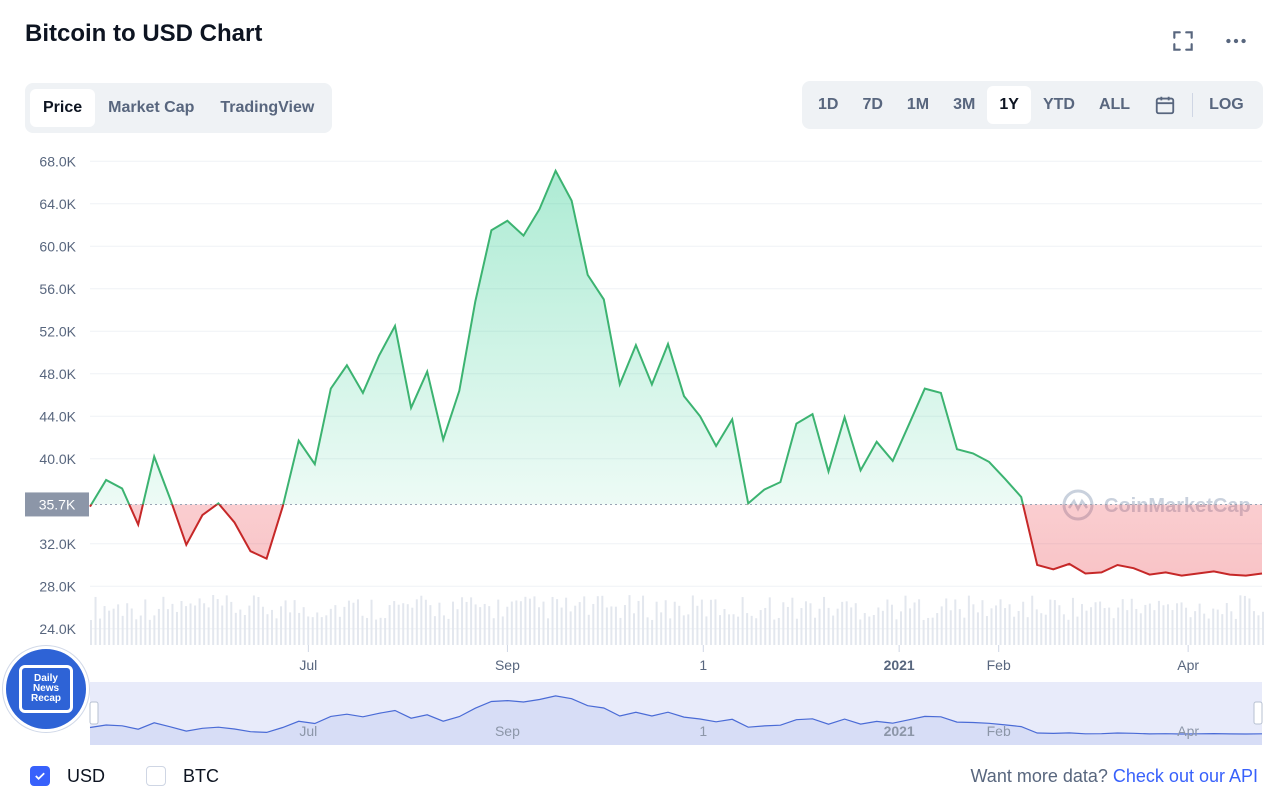  Describe the element at coordinates (94, 713) in the screenshot. I see `navigator-handle-left` at that location.